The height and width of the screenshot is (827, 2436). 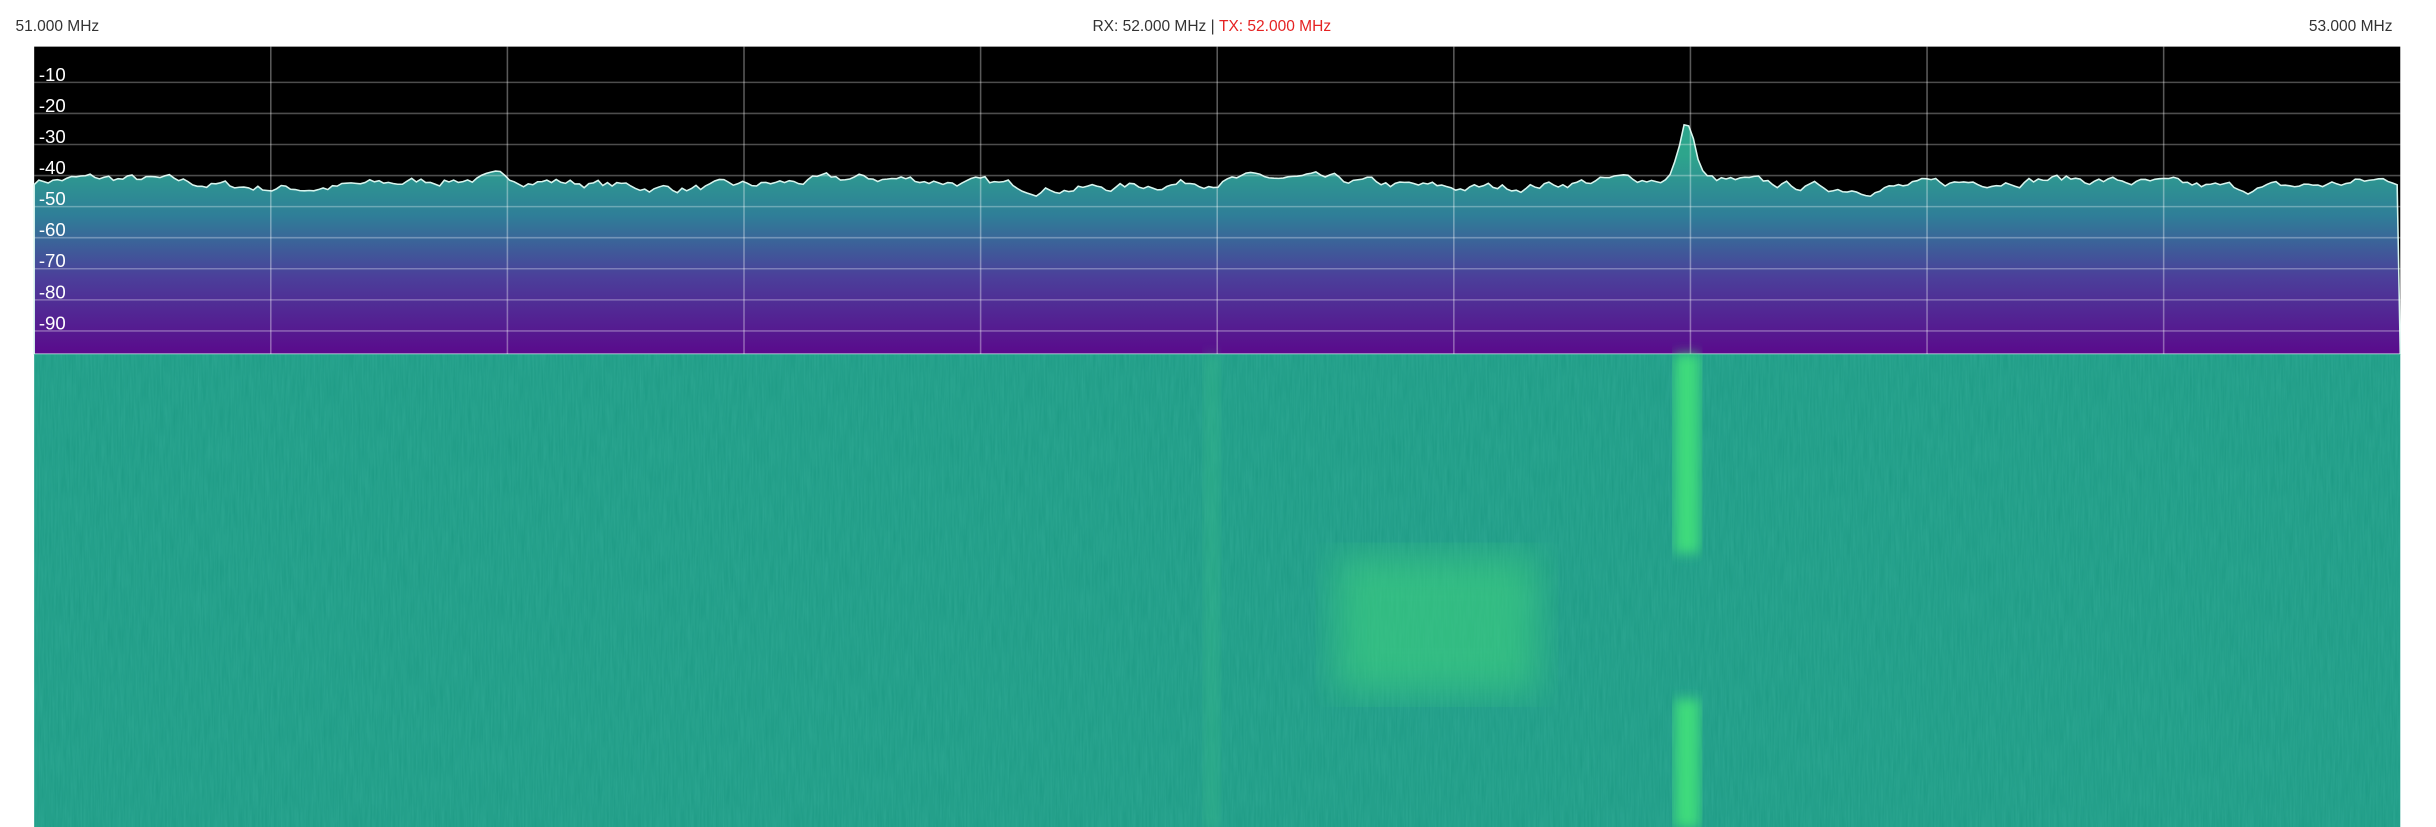 What do you see at coordinates (2351, 26) in the screenshot?
I see `right-frequency: 53.000 MHz` at bounding box center [2351, 26].